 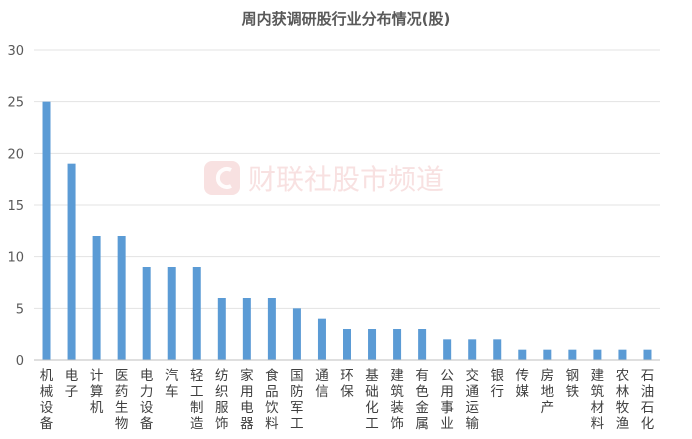 I want to click on bar-计算机, so click(x=96, y=298).